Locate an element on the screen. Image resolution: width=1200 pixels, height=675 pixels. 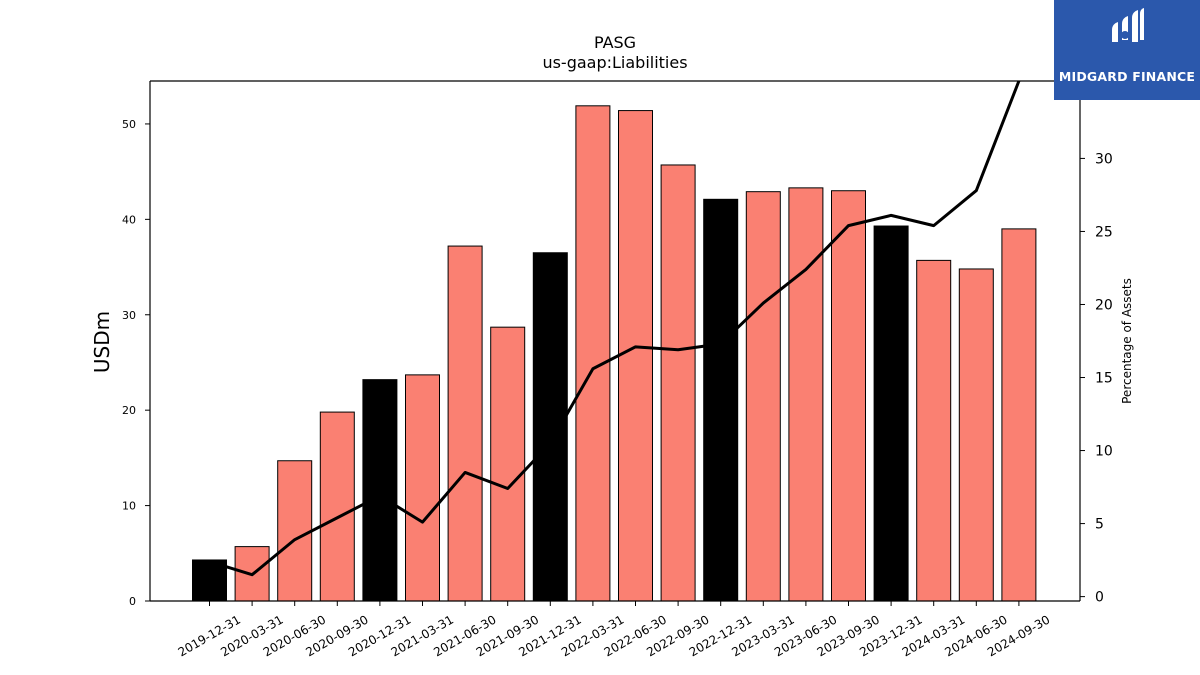
y2-tick-label: 25 is located at coordinates (1104, 232).